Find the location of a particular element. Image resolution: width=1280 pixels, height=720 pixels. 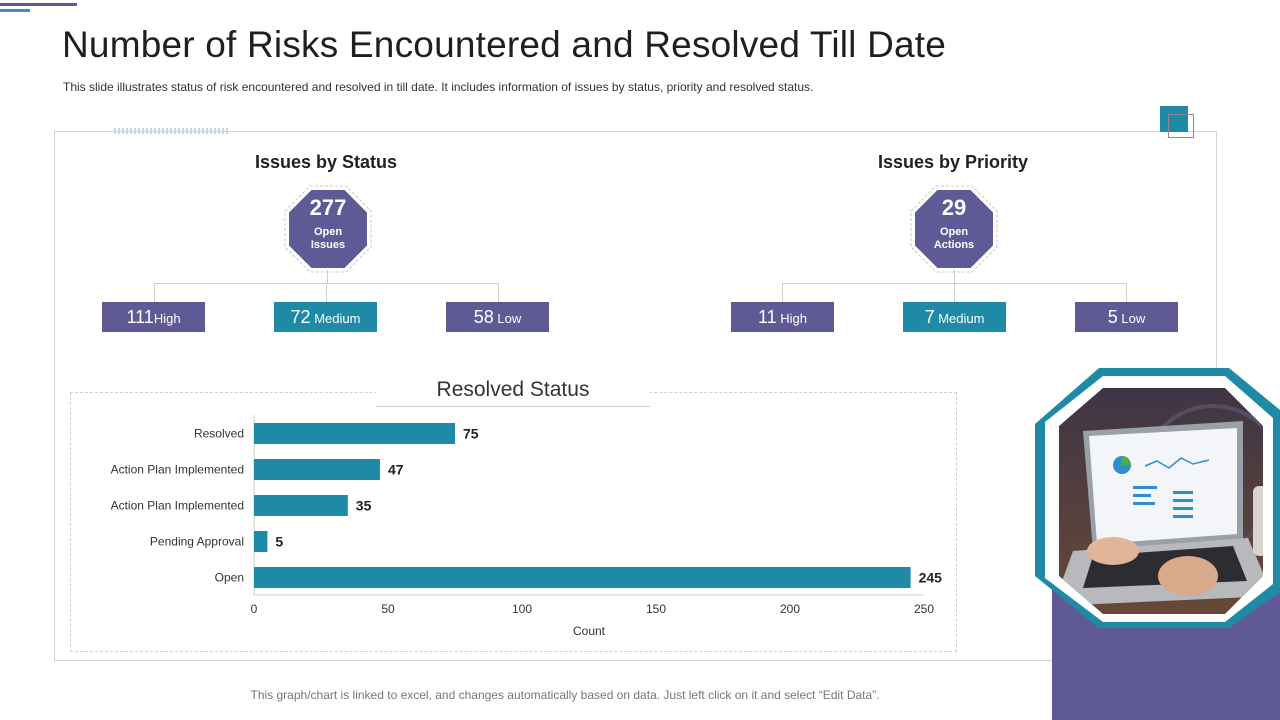

data-label: 35 is located at coordinates (364, 506).